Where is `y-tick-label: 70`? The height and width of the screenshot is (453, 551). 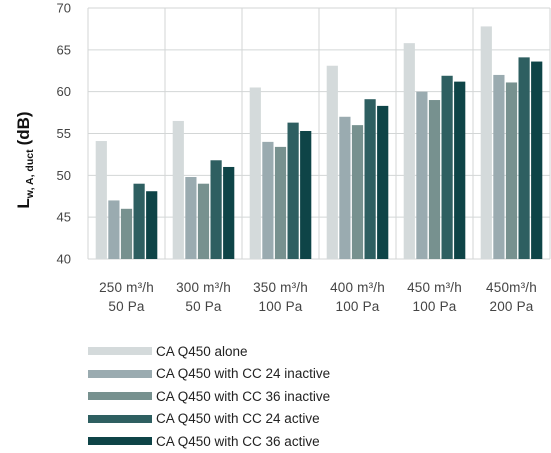 y-tick-label: 70 is located at coordinates (64, 8).